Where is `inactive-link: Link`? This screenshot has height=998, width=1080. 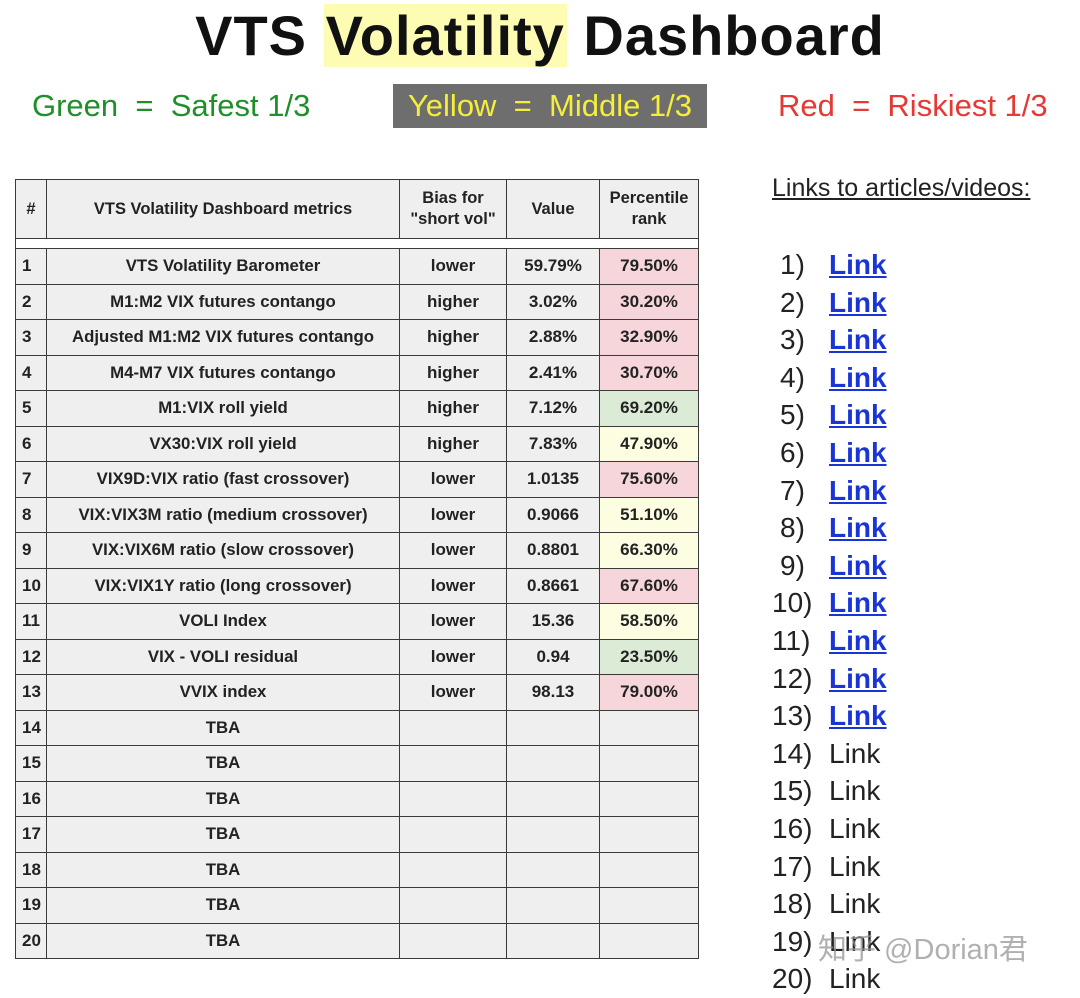 inactive-link: Link is located at coordinates (855, 941).